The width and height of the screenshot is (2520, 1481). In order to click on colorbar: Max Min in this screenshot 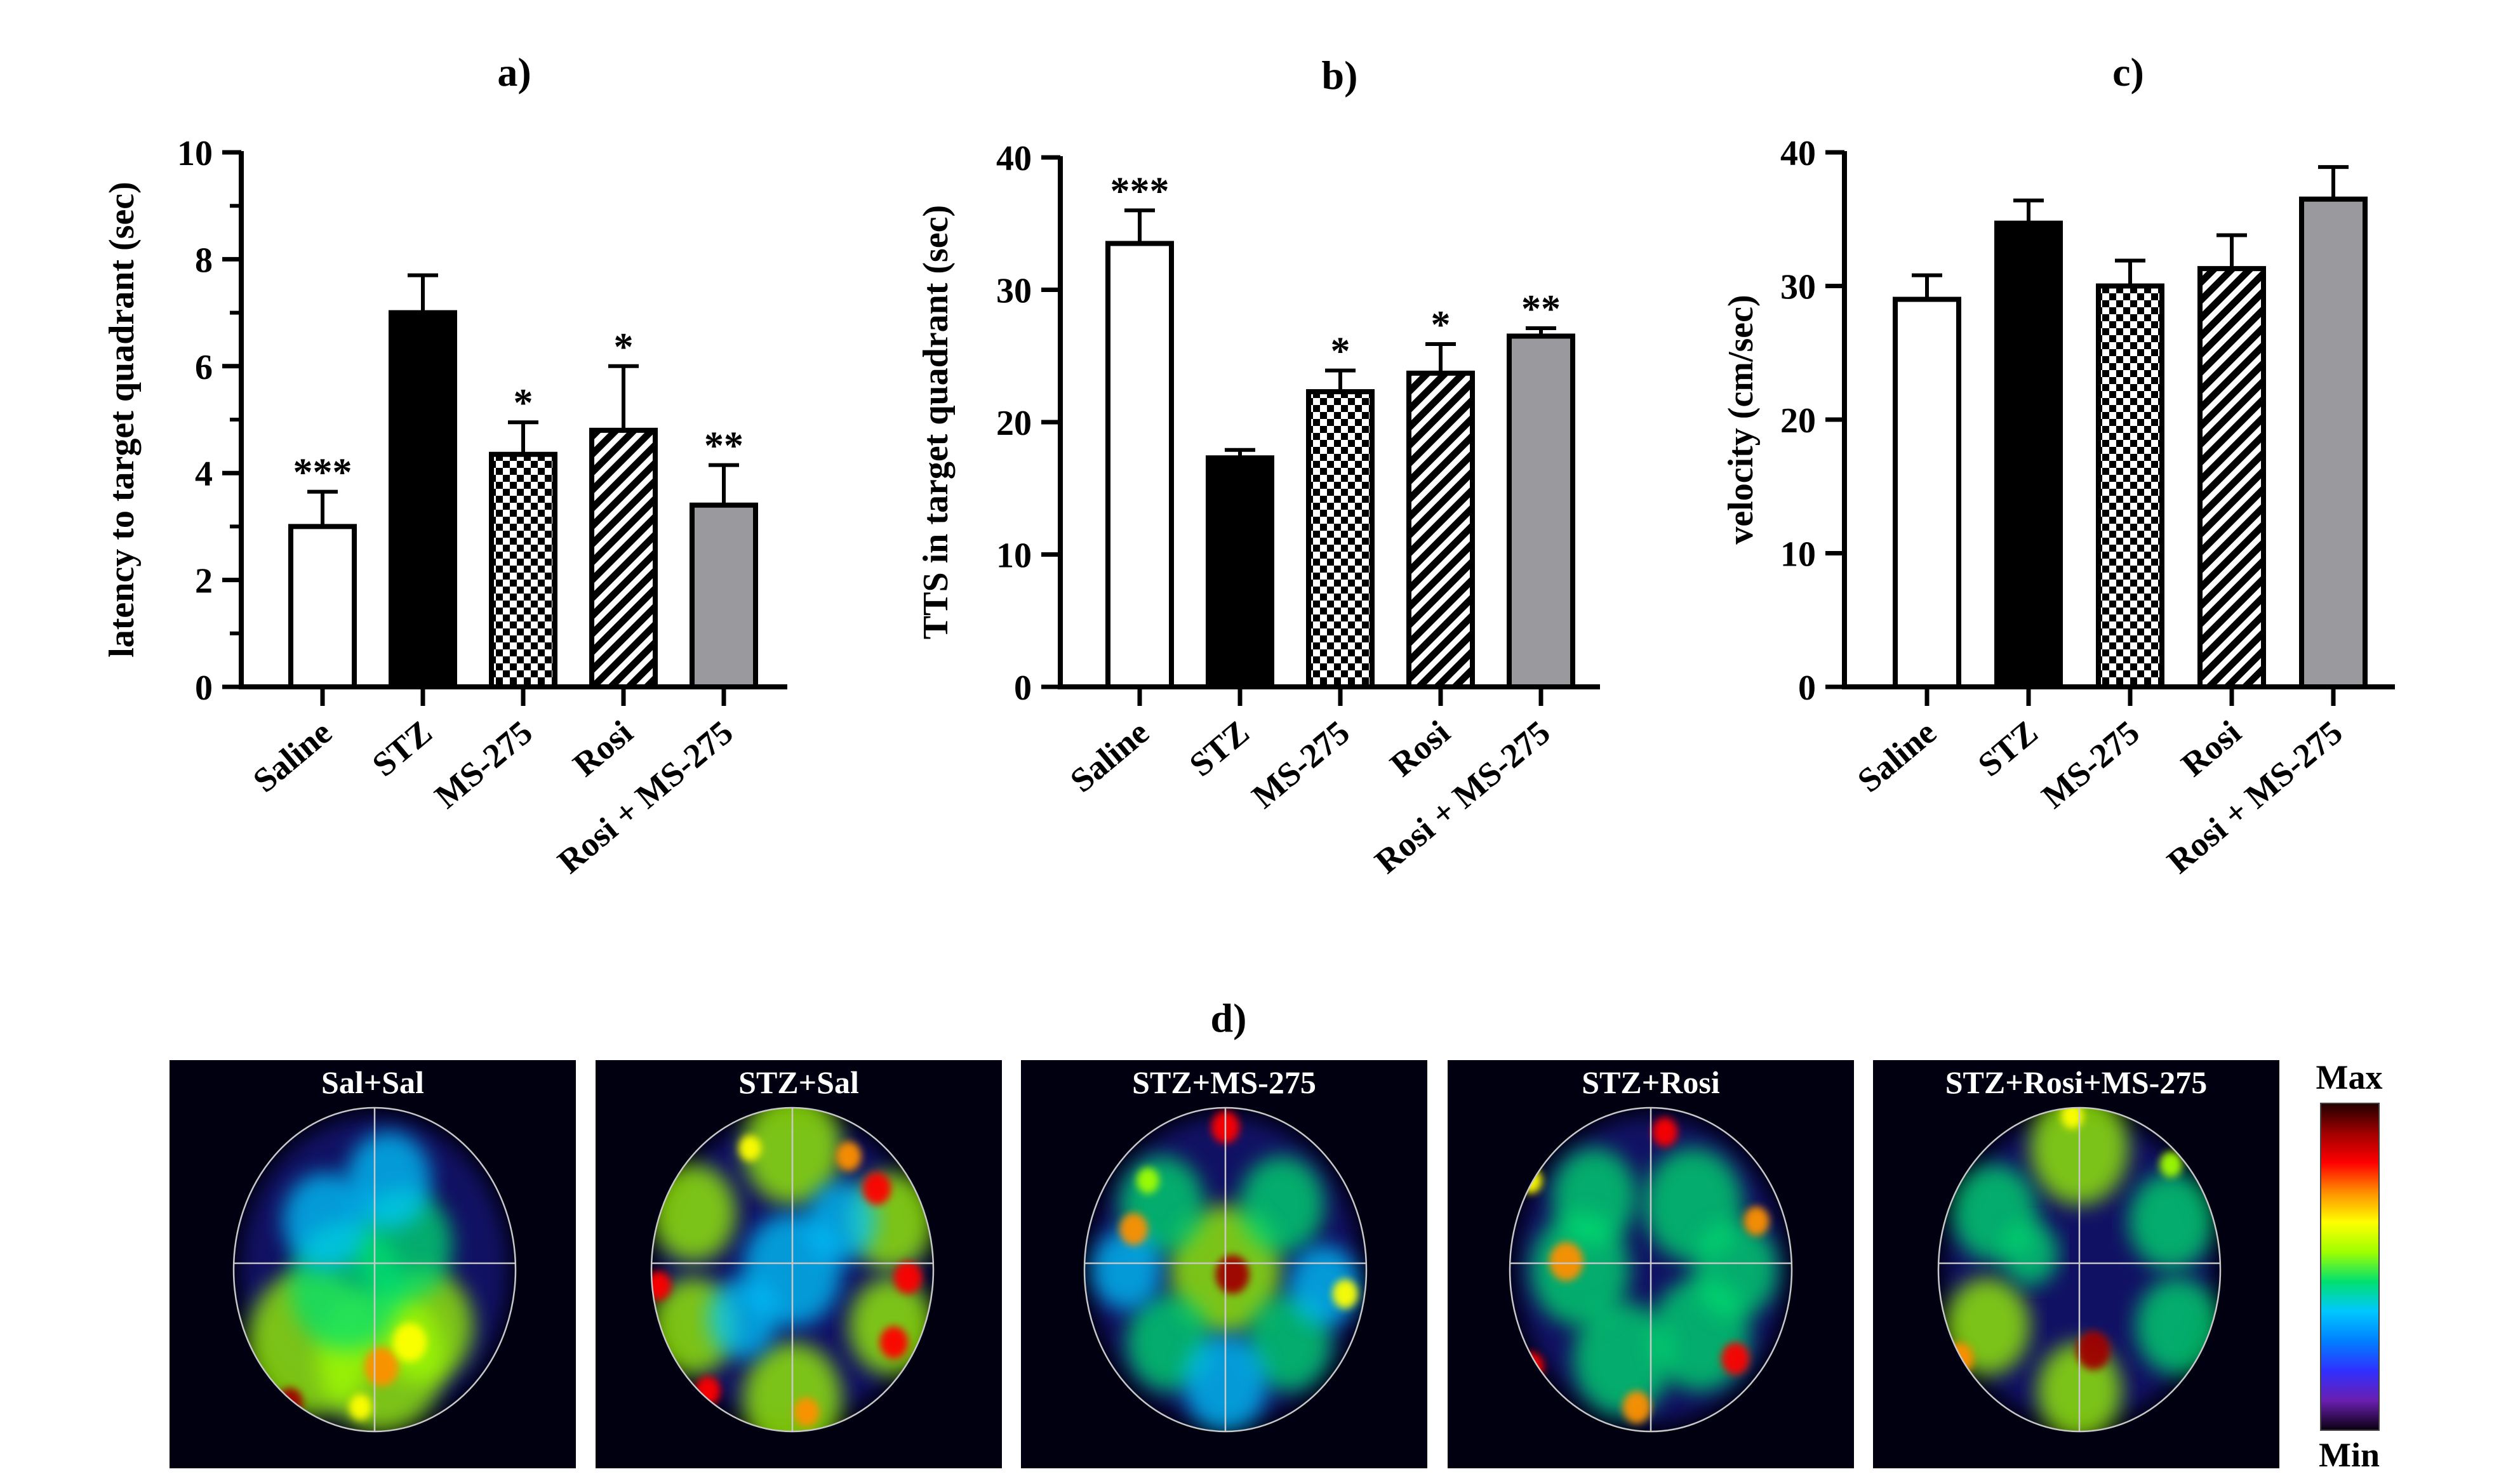, I will do `click(2349, 1266)`.